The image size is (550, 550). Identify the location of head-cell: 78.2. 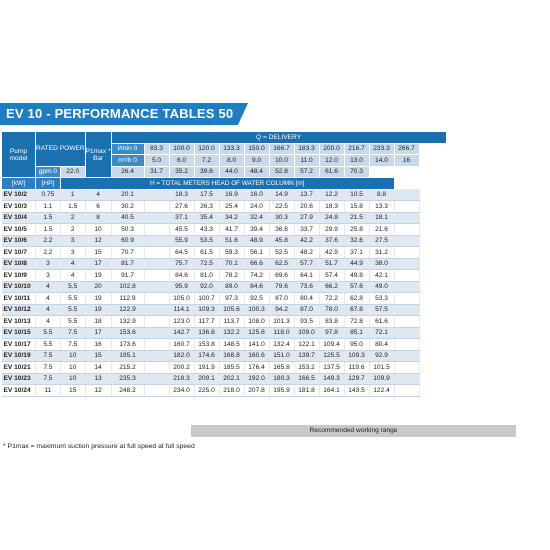
(232, 275).